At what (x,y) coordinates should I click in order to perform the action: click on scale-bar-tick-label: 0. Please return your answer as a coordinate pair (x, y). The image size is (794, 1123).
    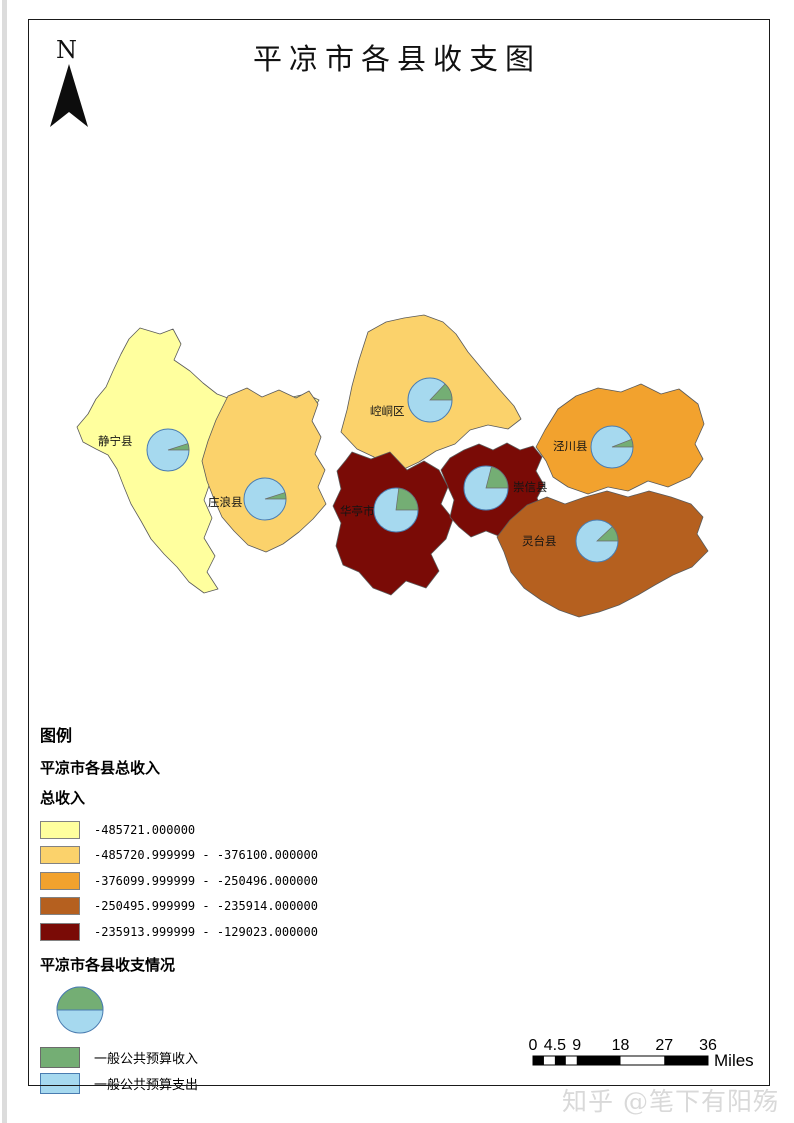
    Looking at the image, I should click on (533, 1045).